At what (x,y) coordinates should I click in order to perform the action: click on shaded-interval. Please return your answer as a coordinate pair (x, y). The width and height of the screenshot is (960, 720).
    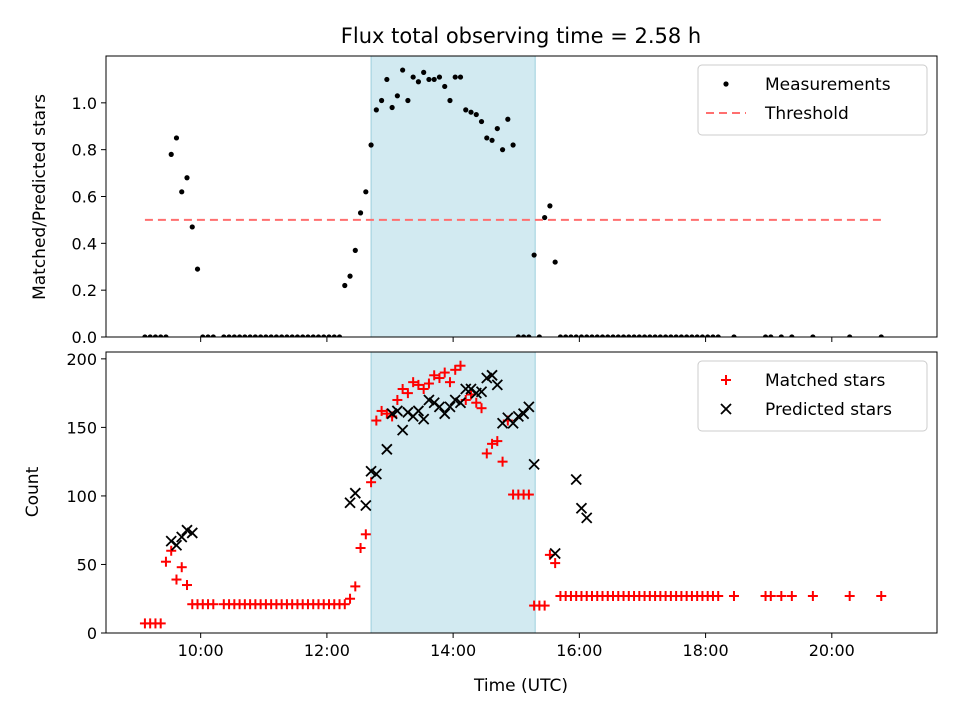
    Looking at the image, I should click on (453, 492).